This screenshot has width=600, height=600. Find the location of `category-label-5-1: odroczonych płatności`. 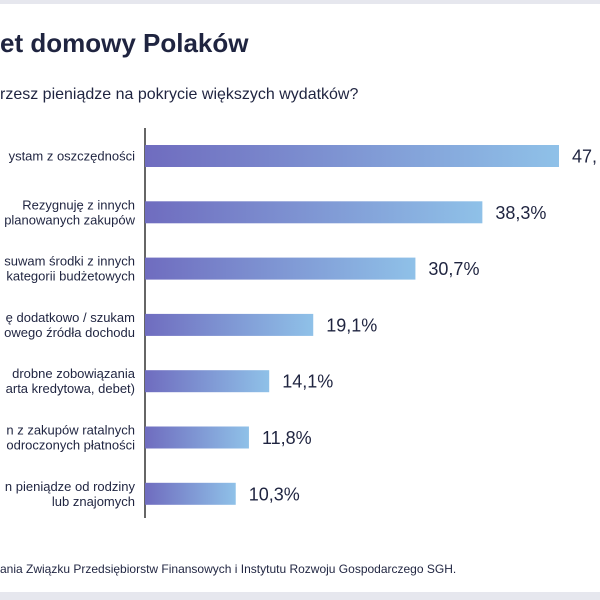

category-label-5-1: odroczonych płatności is located at coordinates (70, 445).